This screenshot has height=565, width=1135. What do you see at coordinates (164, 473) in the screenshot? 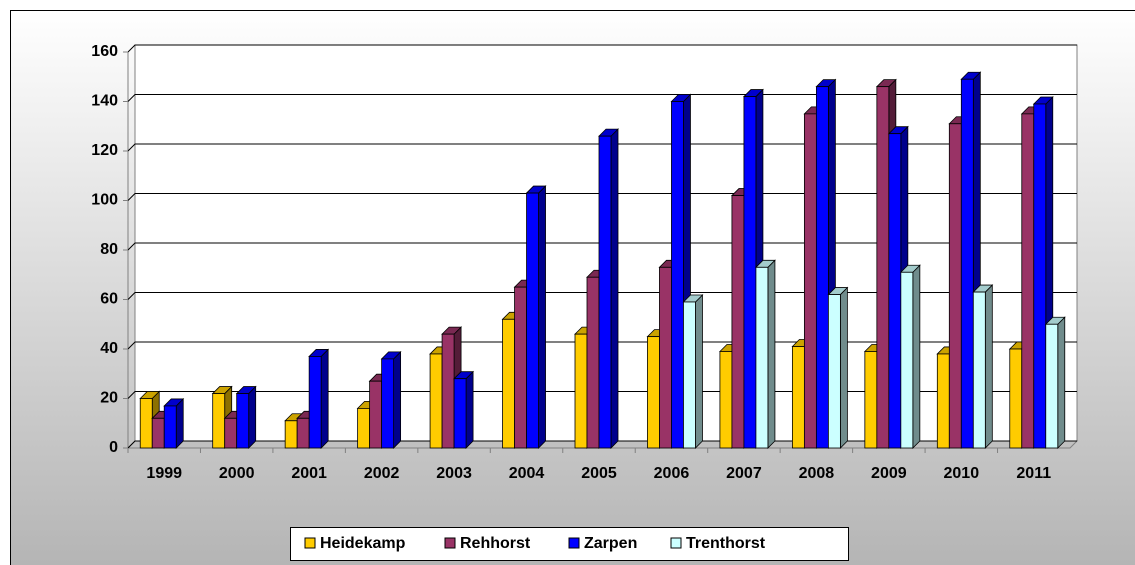
I see `x-tick-label: 1999` at bounding box center [164, 473].